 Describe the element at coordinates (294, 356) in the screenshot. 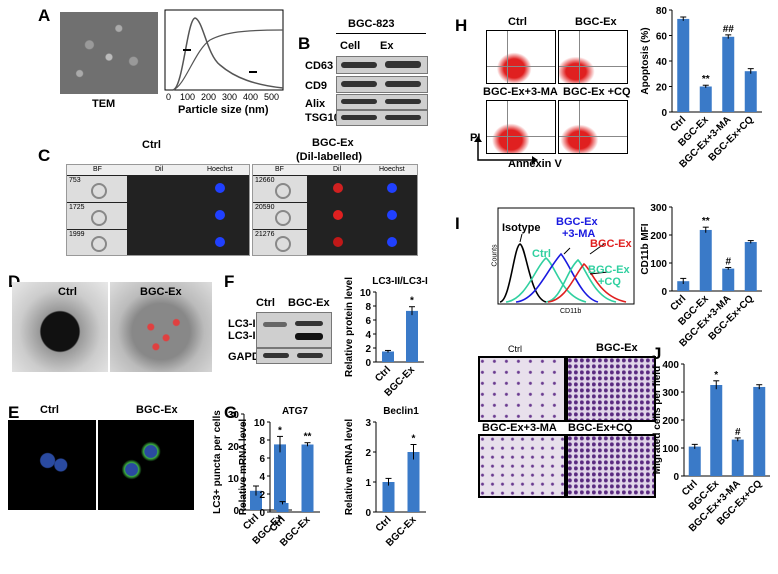

I see `f-blot-gapdh` at that location.